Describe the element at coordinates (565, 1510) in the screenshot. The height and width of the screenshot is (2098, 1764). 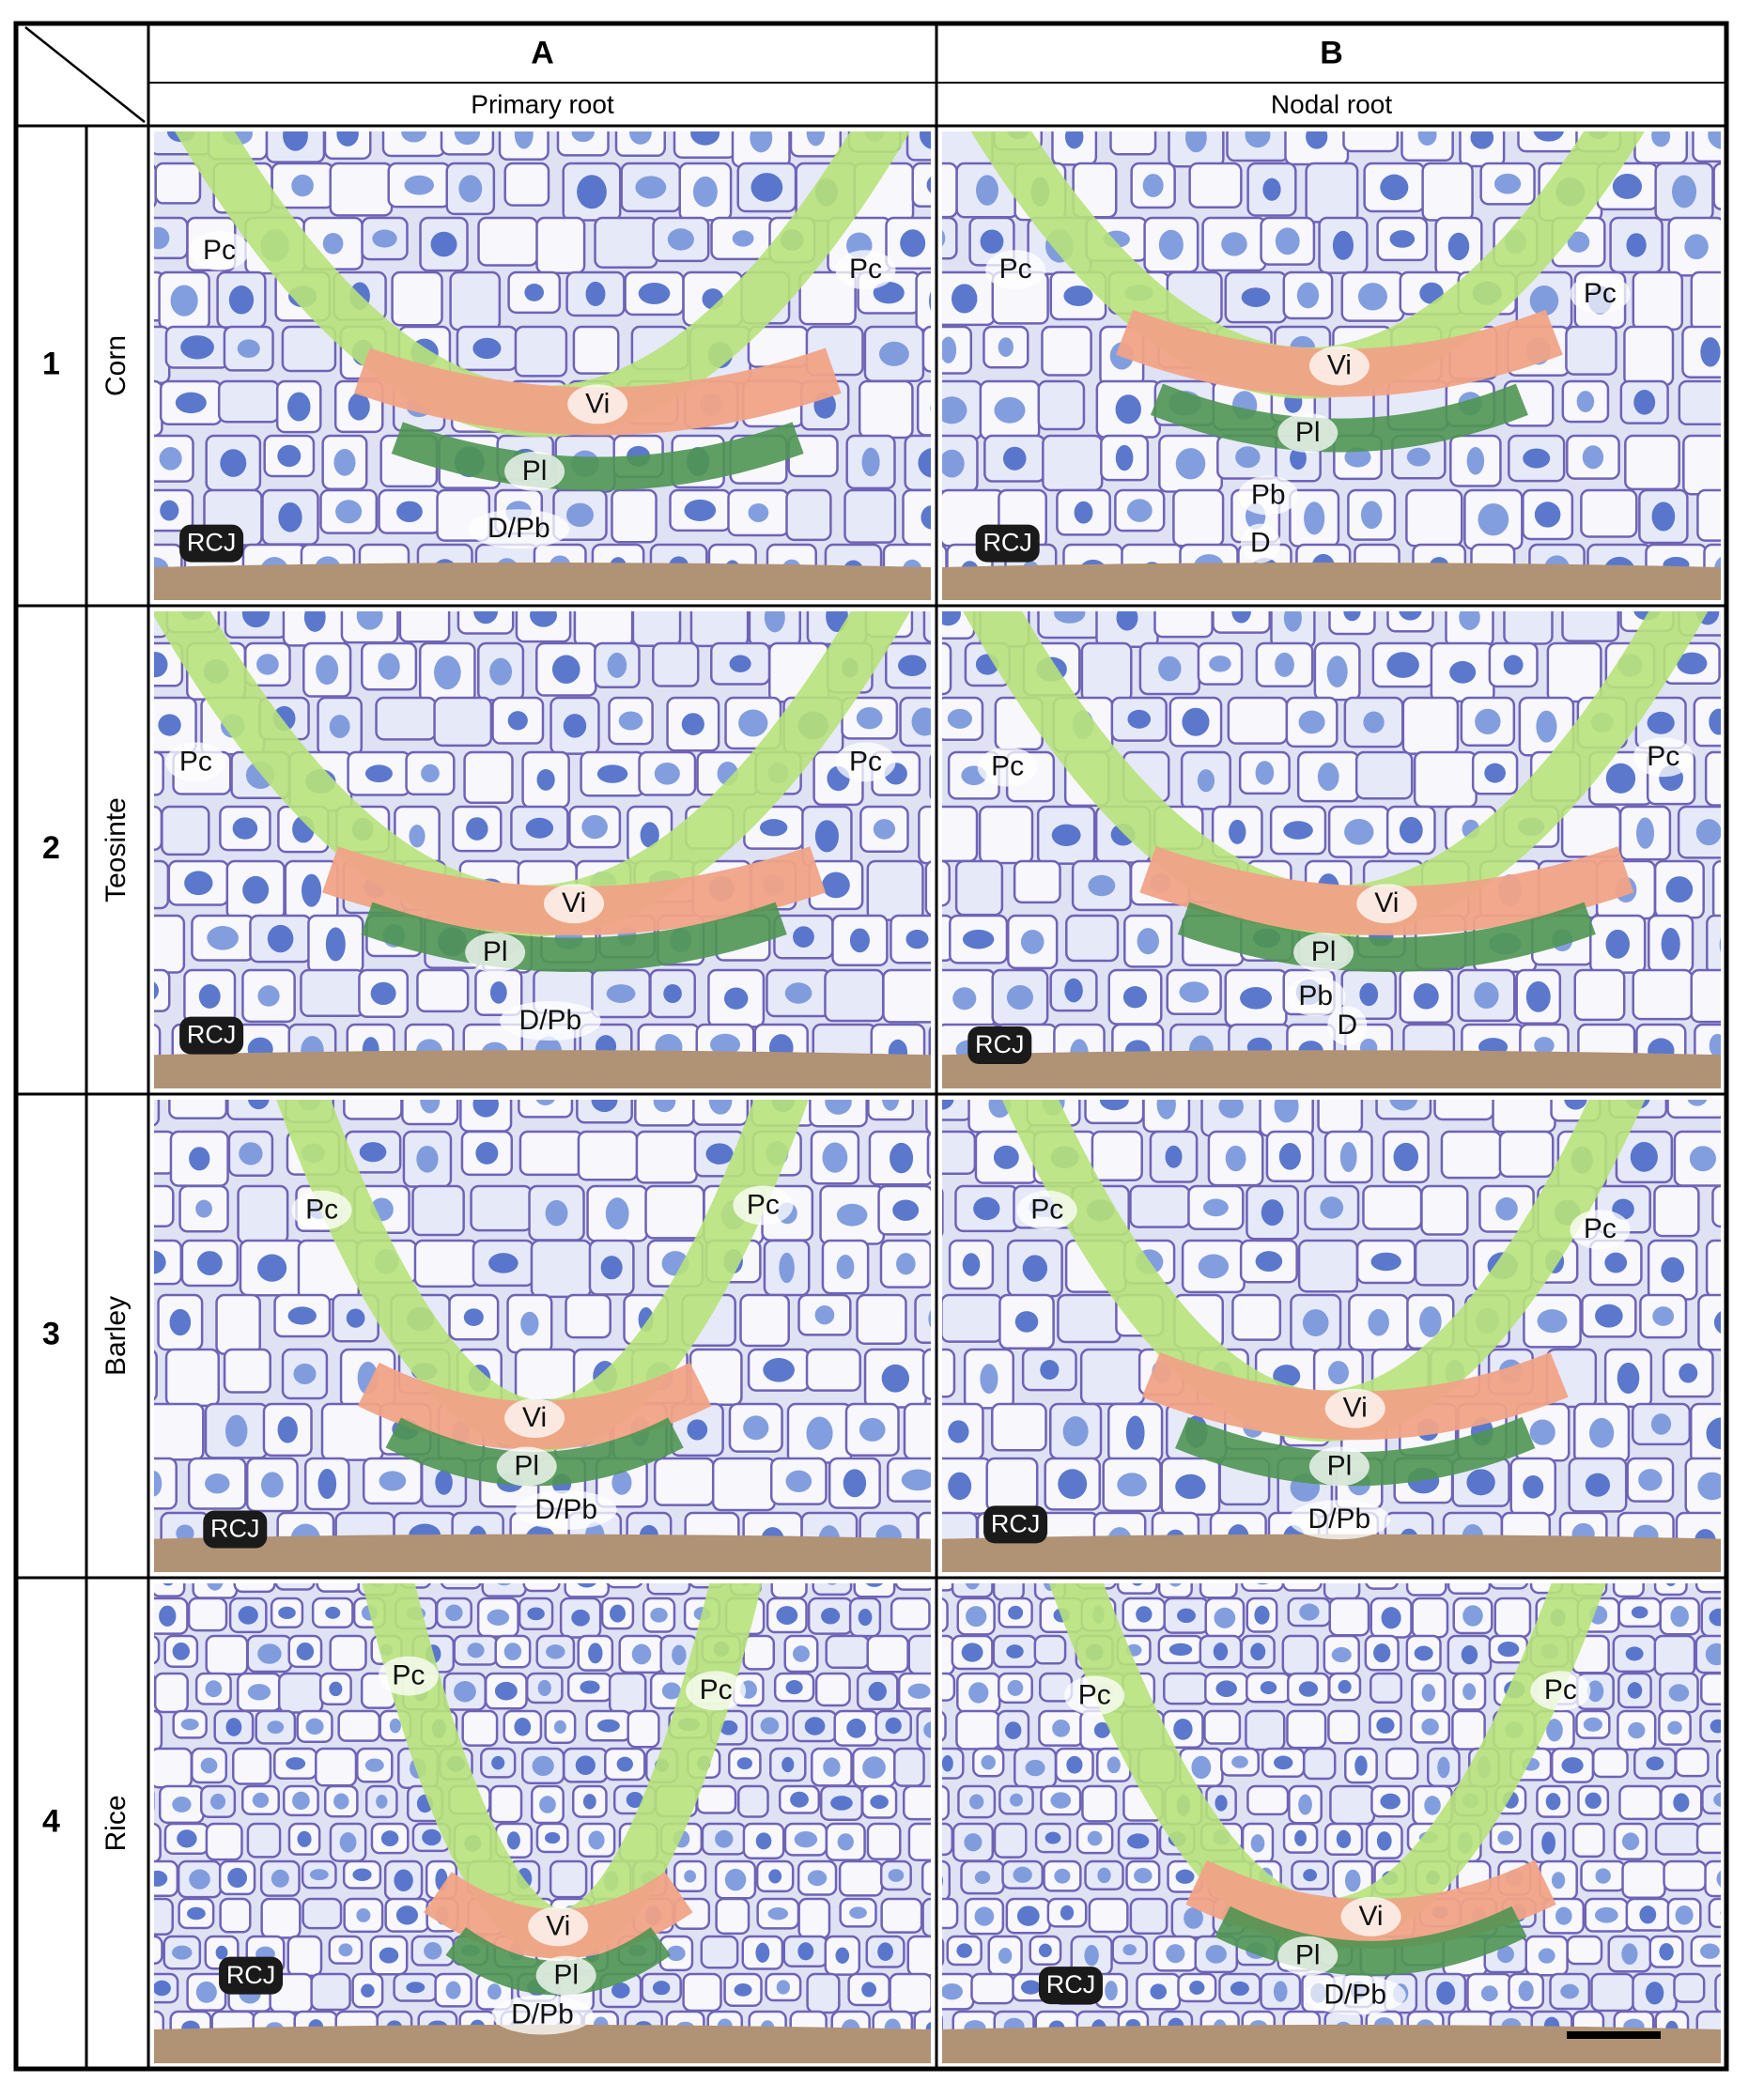
I see `region-label: D/Pb` at that location.